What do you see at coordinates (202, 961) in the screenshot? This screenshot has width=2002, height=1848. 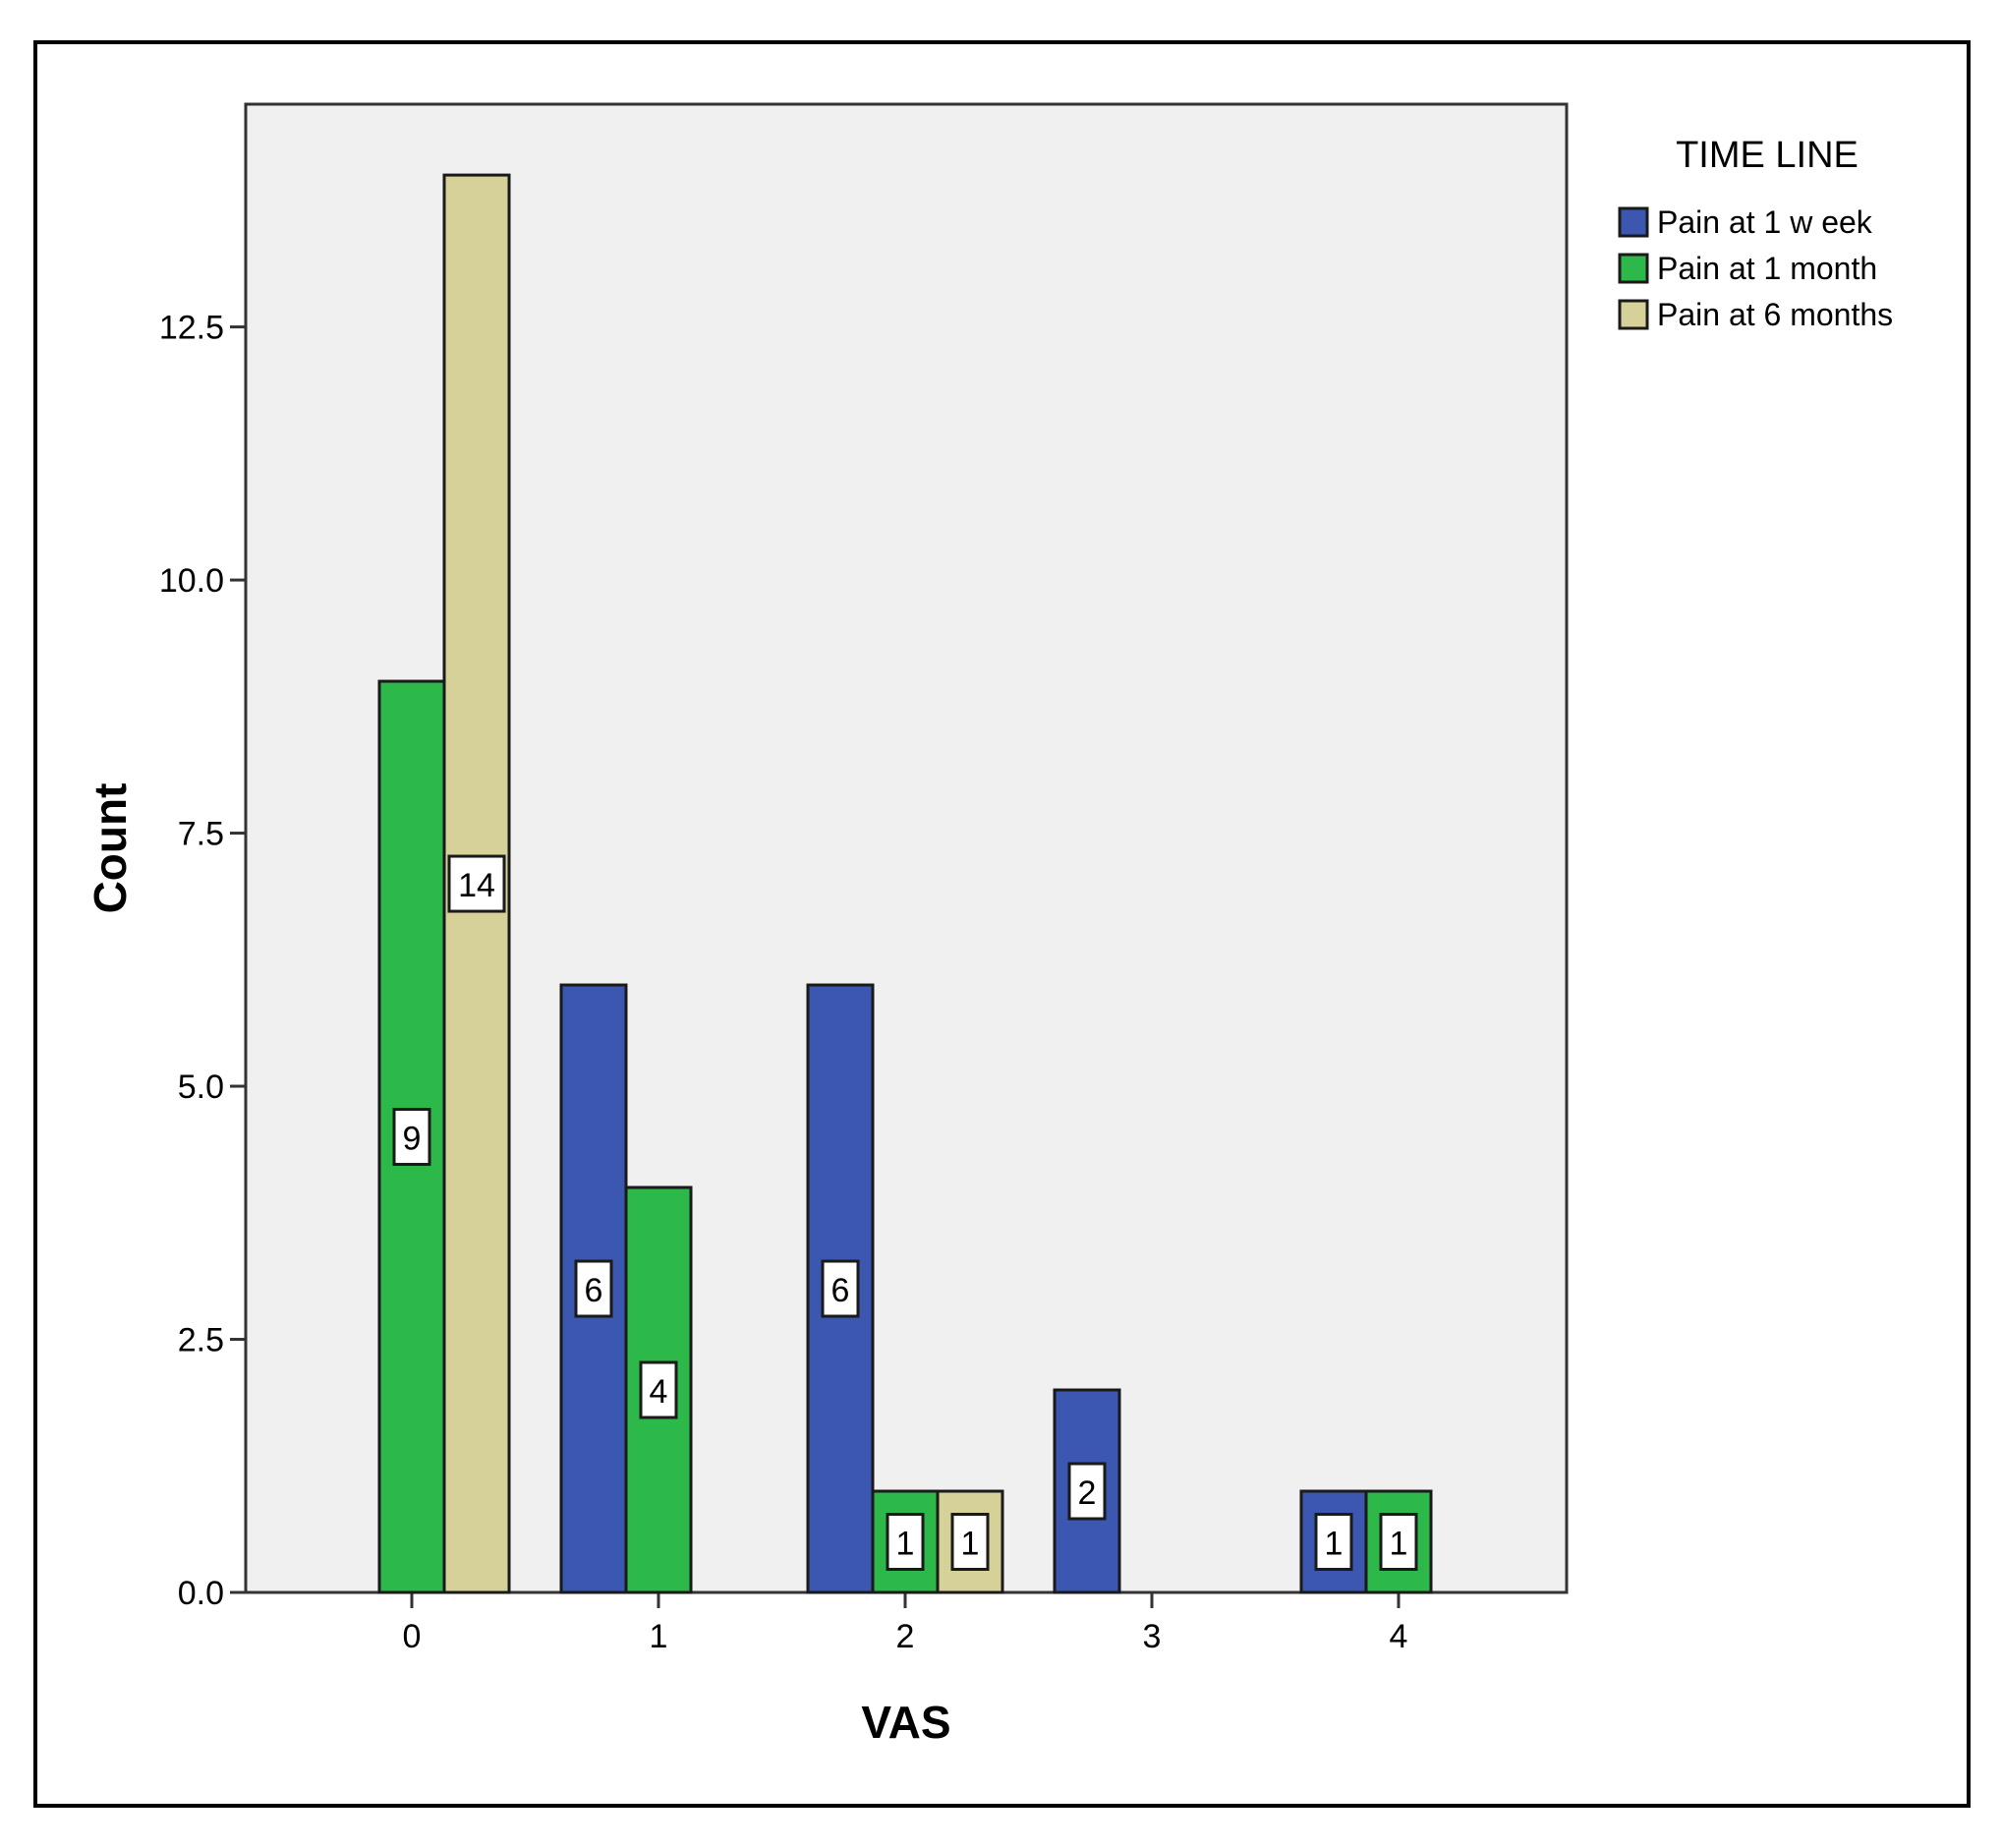 I see `y-axis: 0.0 2.5 5.0 7.5 10.0 12.5` at bounding box center [202, 961].